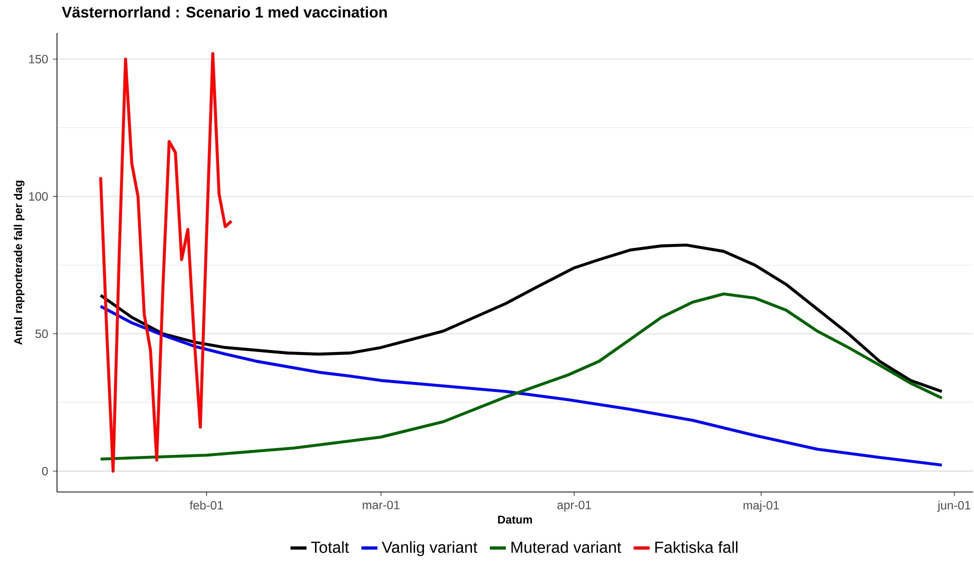  What do you see at coordinates (515, 520) in the screenshot?
I see `x-axis-title: Datum` at bounding box center [515, 520].